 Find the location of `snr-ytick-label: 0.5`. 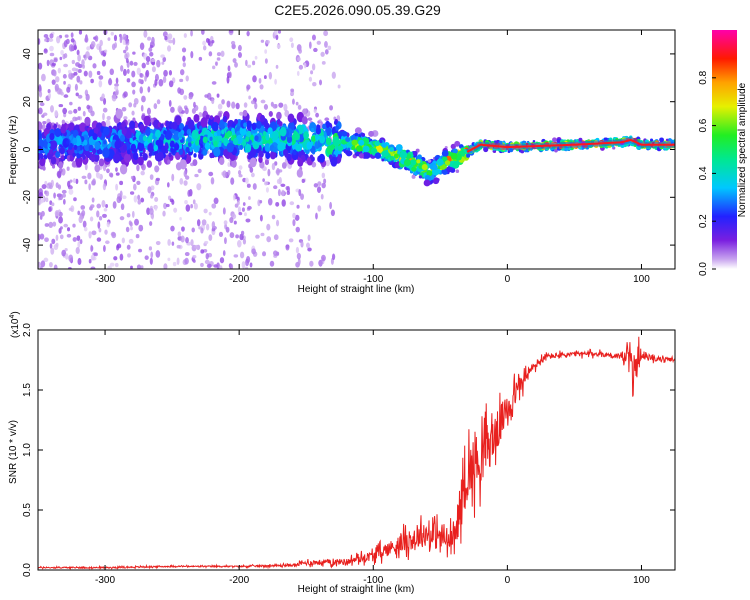

snr-ytick-label: 0.5 is located at coordinates (27, 510).